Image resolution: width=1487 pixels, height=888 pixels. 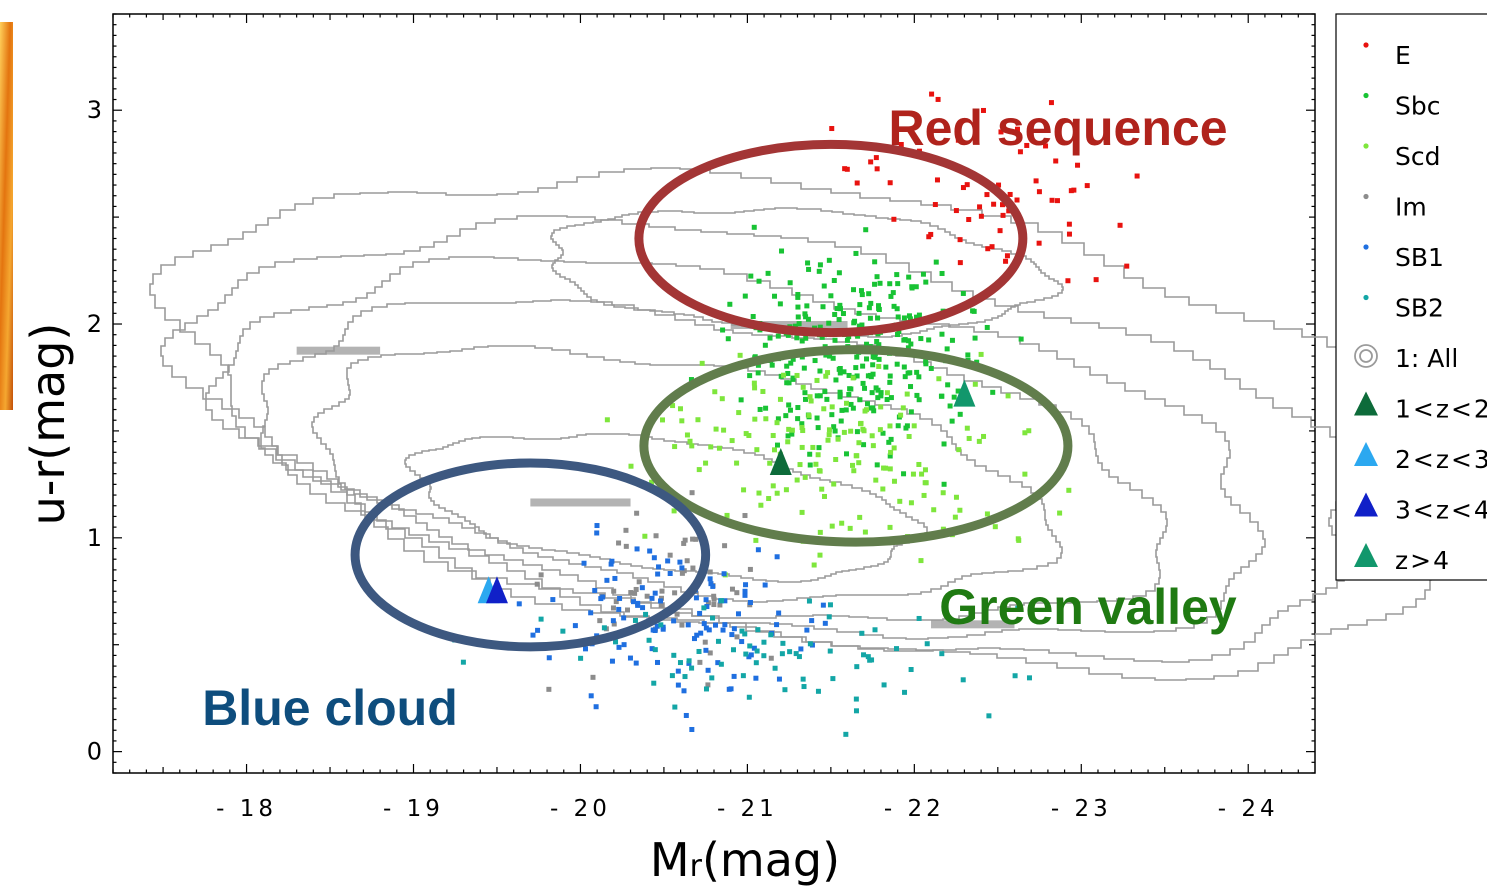 What do you see at coordinates (94, 110) in the screenshot?
I see `y-tick-label: 3` at bounding box center [94, 110].